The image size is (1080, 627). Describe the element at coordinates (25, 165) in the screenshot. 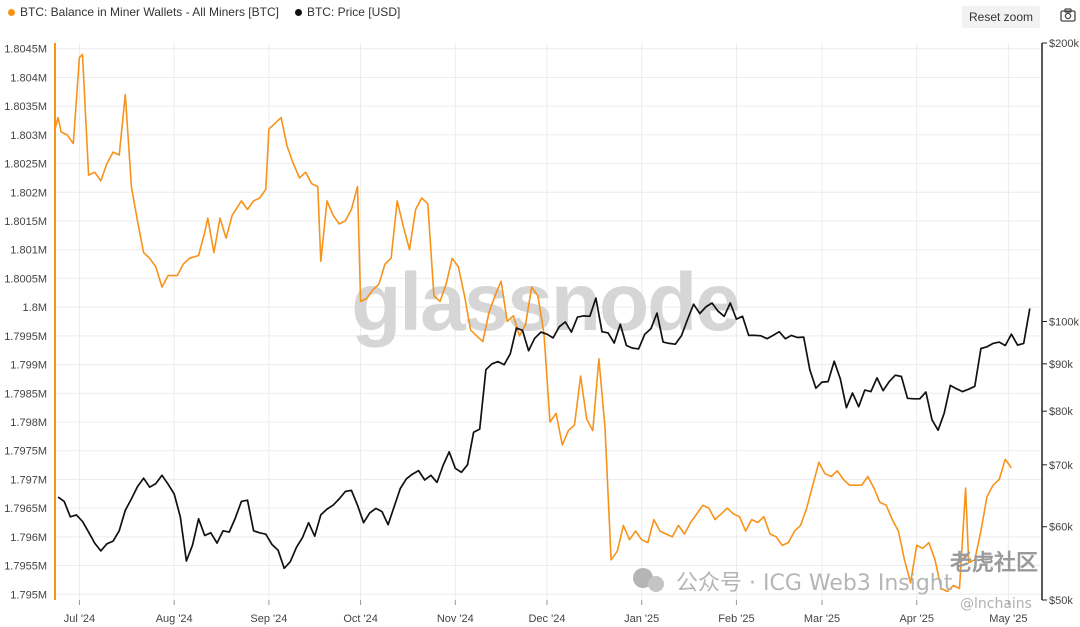

I see `left-tick-label: 1.8025M` at that location.